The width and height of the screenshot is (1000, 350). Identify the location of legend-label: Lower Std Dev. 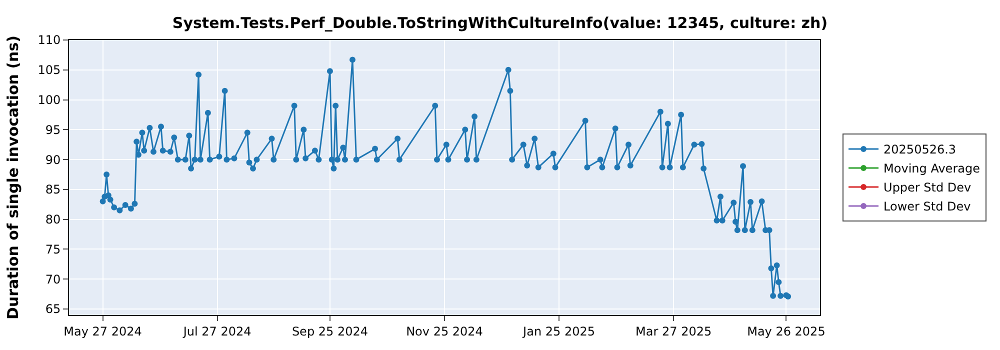
(927, 207).